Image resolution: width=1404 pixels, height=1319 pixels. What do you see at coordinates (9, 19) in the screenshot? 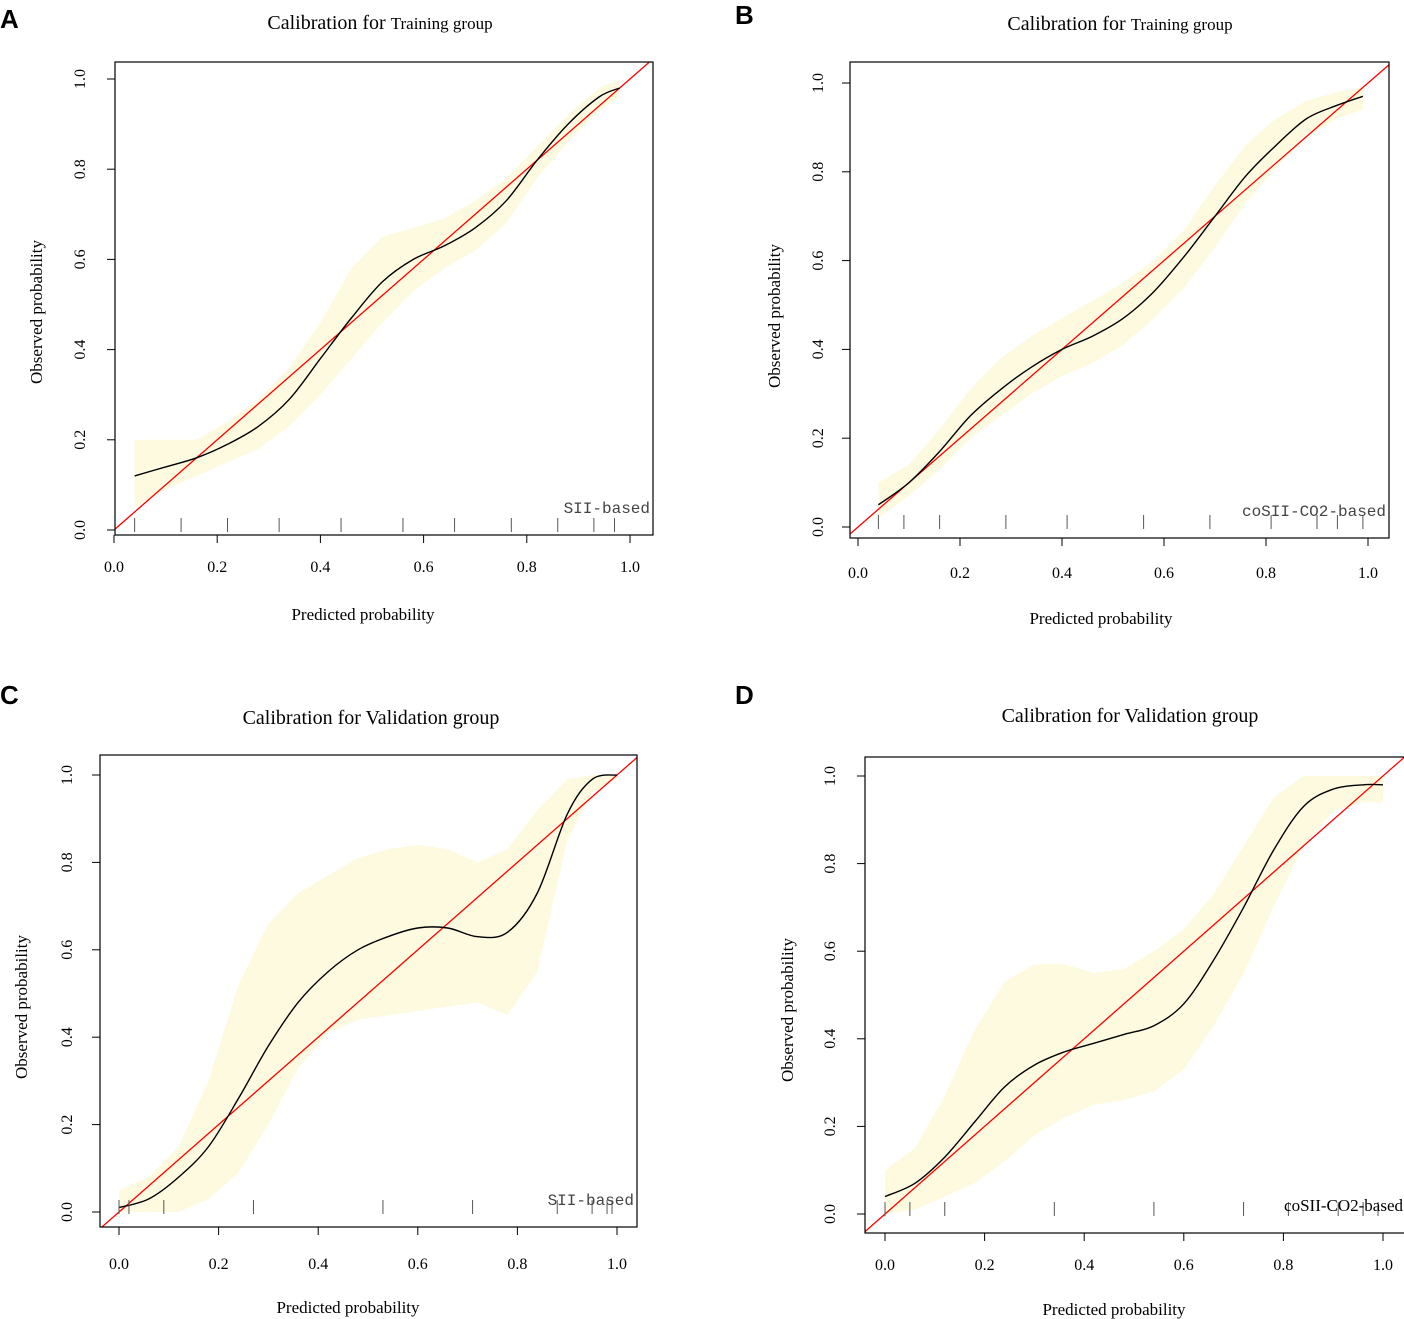
I see `panel-letter: A` at bounding box center [9, 19].